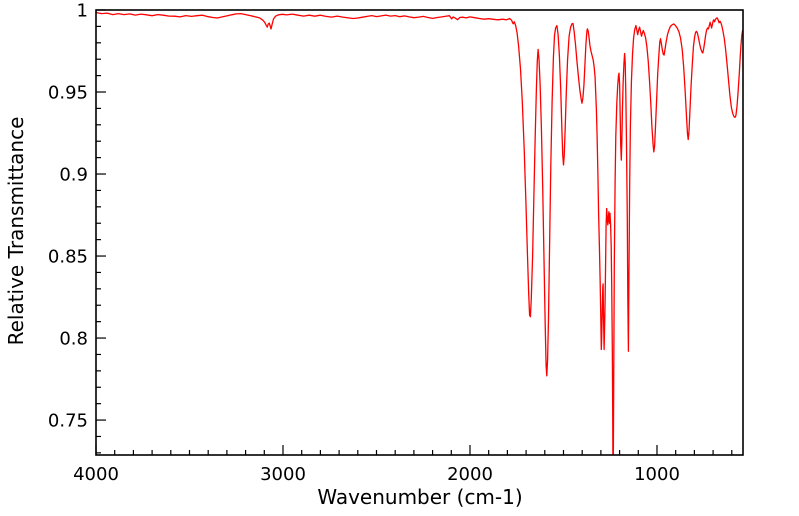 The width and height of the screenshot is (799, 516). Describe the element at coordinates (283, 474) in the screenshot. I see `x-tick-label: 3000` at that location.